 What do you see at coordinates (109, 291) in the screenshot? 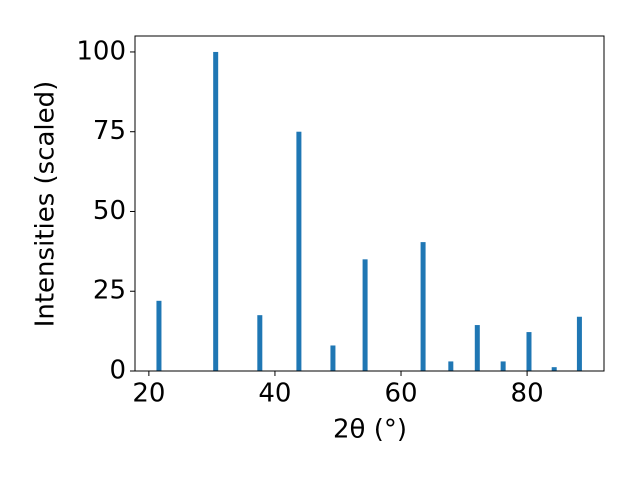
I see `y-tick-label: 25` at bounding box center [109, 291].